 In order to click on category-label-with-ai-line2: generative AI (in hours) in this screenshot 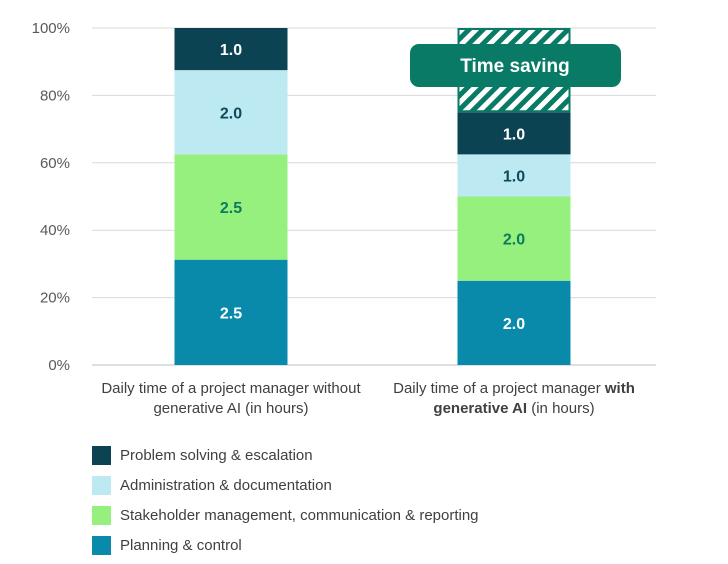, I will do `click(513, 408)`.